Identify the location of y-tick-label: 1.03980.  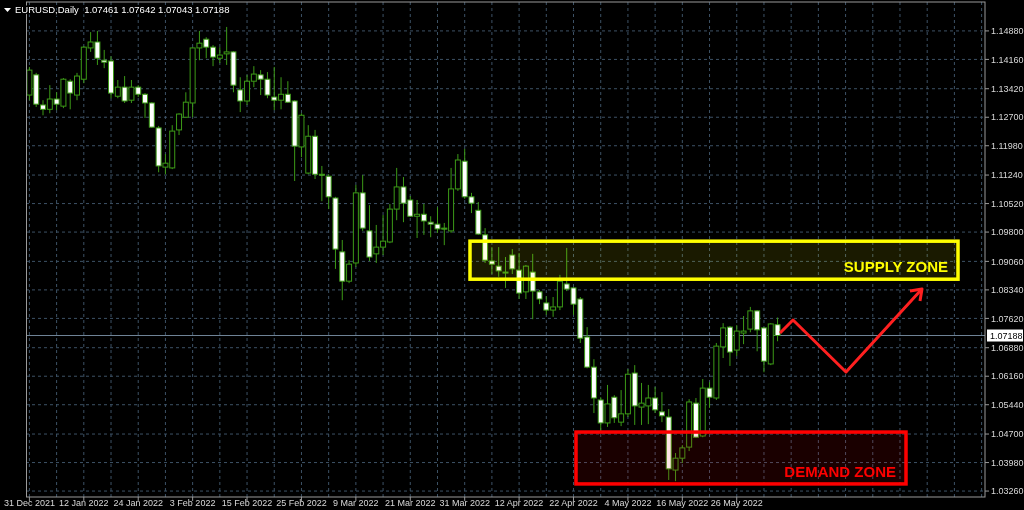
(1007, 462).